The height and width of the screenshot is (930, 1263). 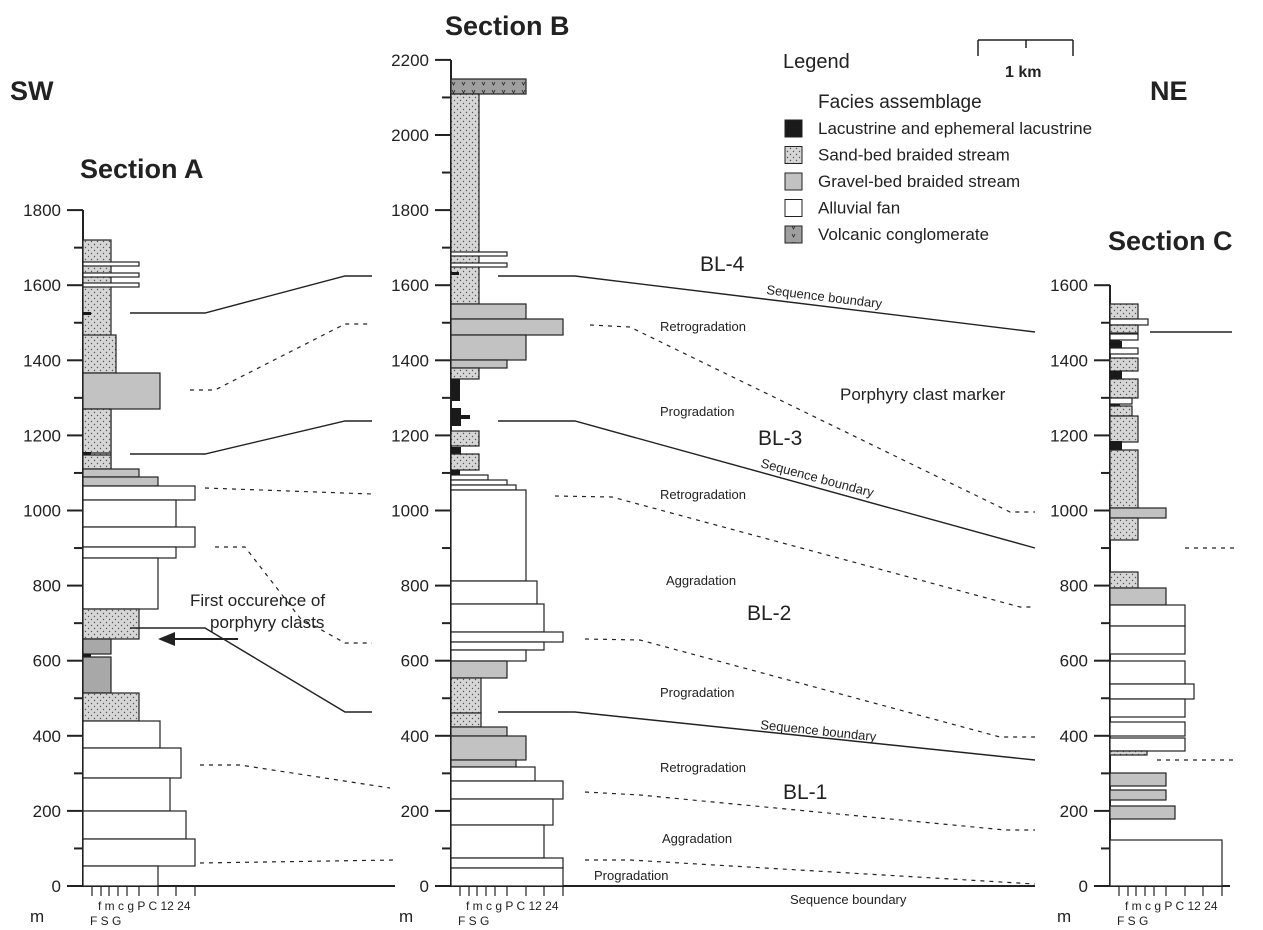 What do you see at coordinates (780, 438) in the screenshot?
I see `bl-3-label: BL-3` at bounding box center [780, 438].